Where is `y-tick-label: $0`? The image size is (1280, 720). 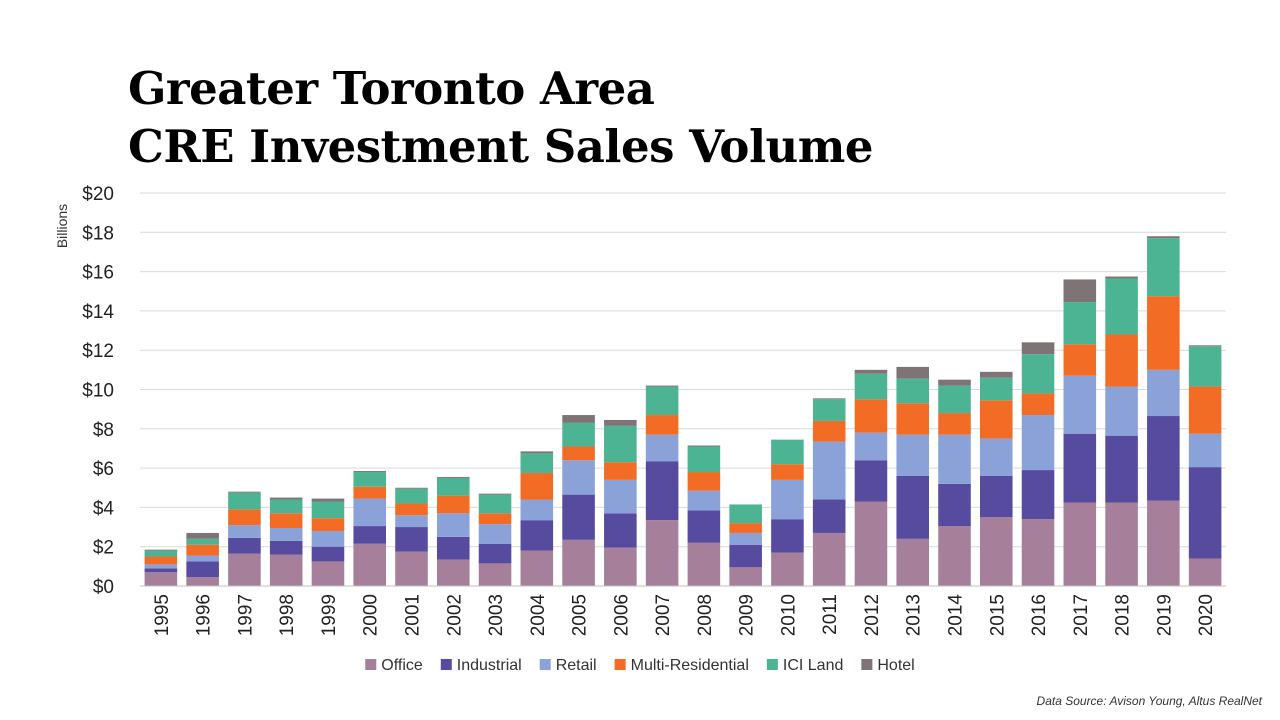
y-tick-label: $0 is located at coordinates (103, 587).